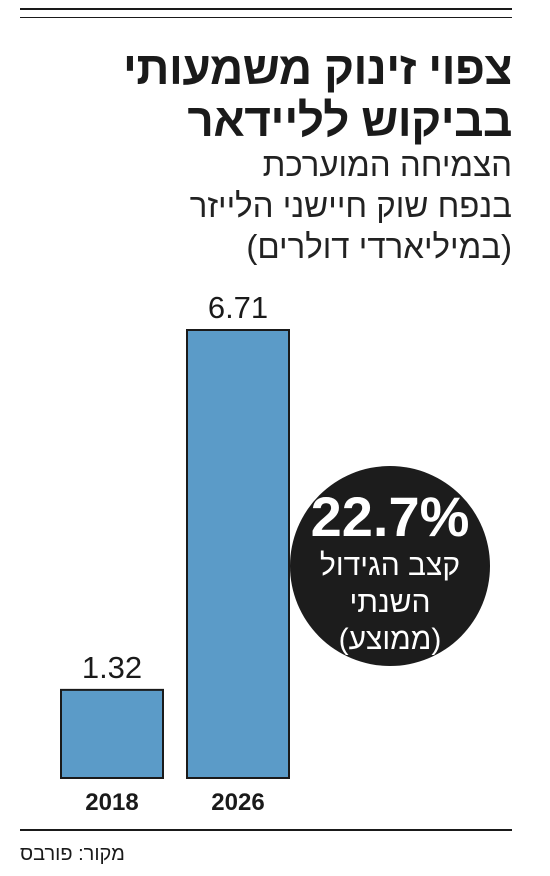  Describe the element at coordinates (390, 565) in the screenshot. I see `callout-line-1: קצב הגידול` at that location.